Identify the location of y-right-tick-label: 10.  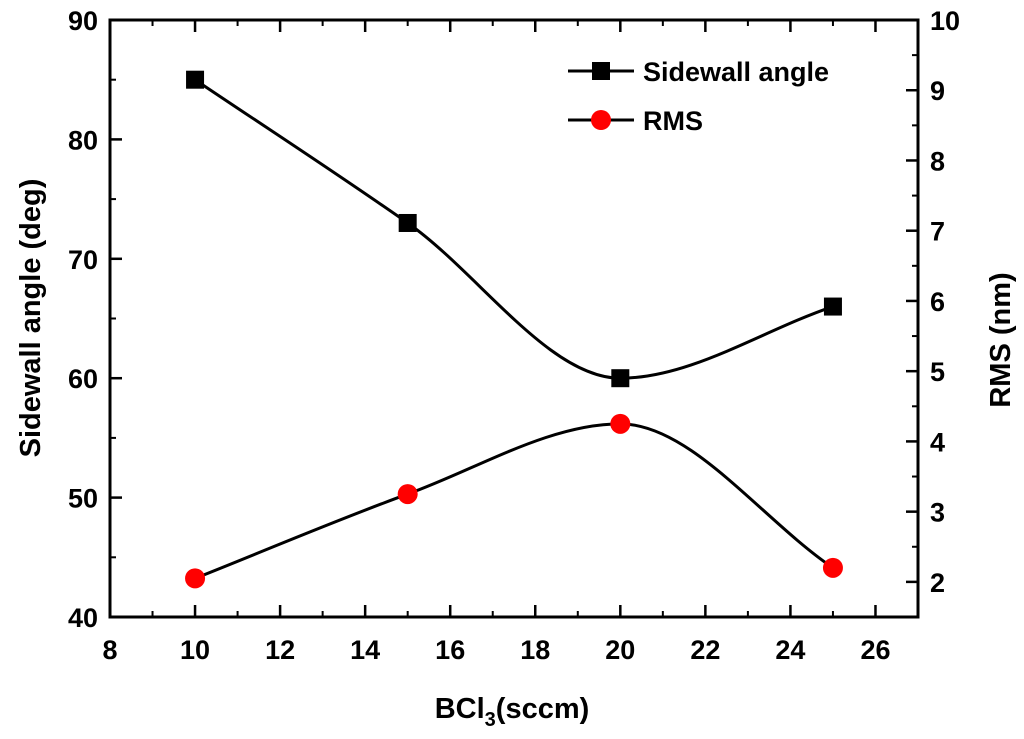
(945, 21).